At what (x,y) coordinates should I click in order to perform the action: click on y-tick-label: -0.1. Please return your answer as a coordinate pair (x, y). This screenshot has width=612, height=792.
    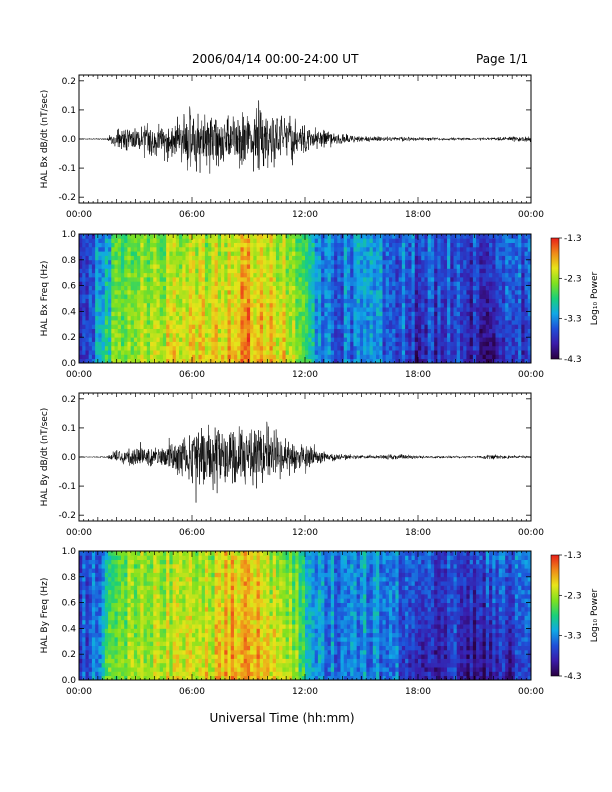
    Looking at the image, I should click on (67, 169).